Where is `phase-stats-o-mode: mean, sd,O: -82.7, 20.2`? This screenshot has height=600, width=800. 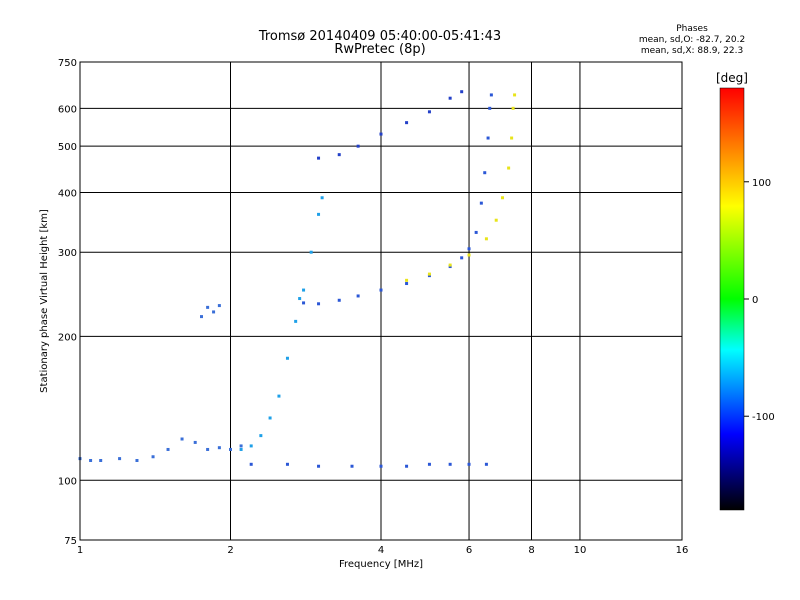 phase-stats-o-mode: mean, sd,O: -82.7, 20.2 is located at coordinates (692, 40).